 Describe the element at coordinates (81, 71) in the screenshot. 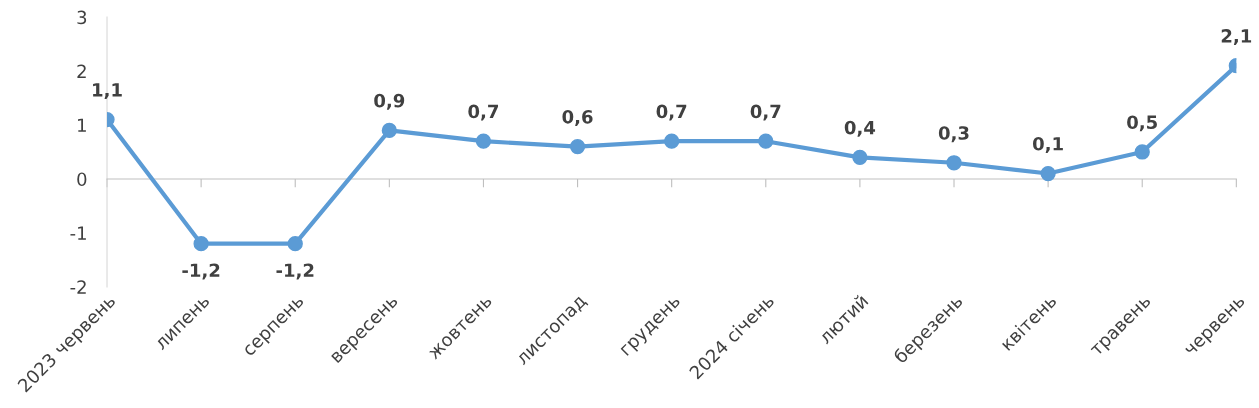

I see `y-tick-label: 2` at that location.